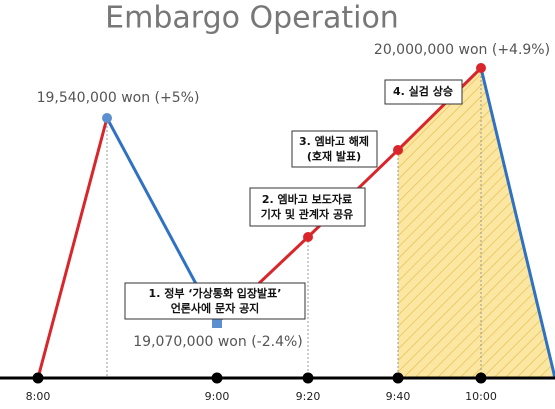 Image resolution: width=555 pixels, height=409 pixels. I want to click on step-text: (호재 발표), so click(334, 156).